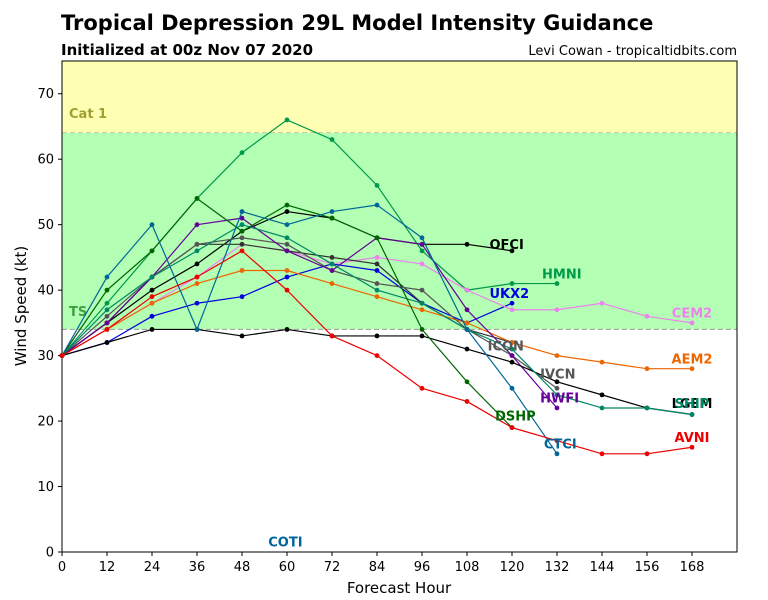 The image size is (768, 600). Describe the element at coordinates (45, 356) in the screenshot. I see `y-tick-label: 30` at that location.